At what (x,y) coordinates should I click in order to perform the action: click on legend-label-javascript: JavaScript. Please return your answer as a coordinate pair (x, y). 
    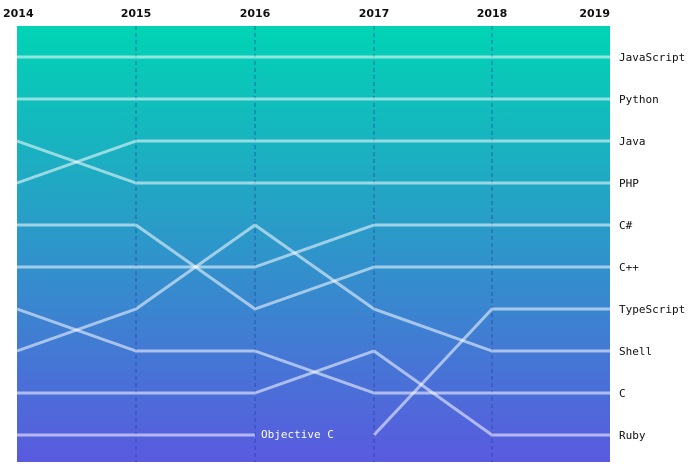
    Looking at the image, I should click on (652, 57).